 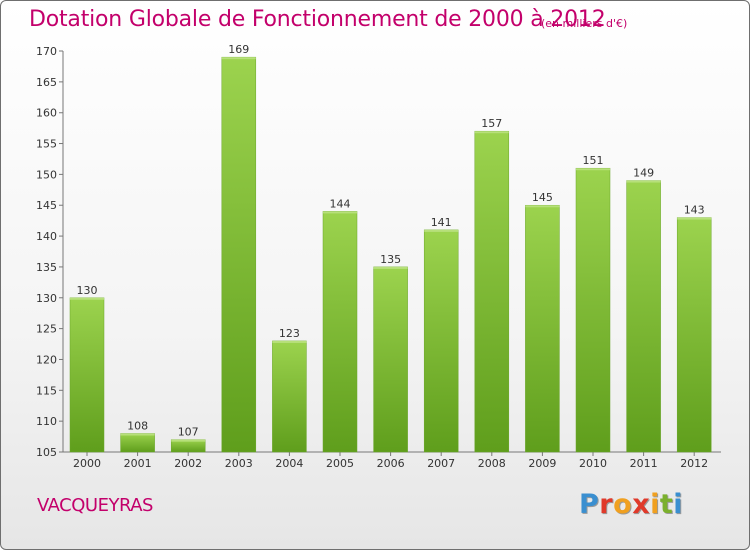 I want to click on data-label: 143, so click(x=694, y=210).